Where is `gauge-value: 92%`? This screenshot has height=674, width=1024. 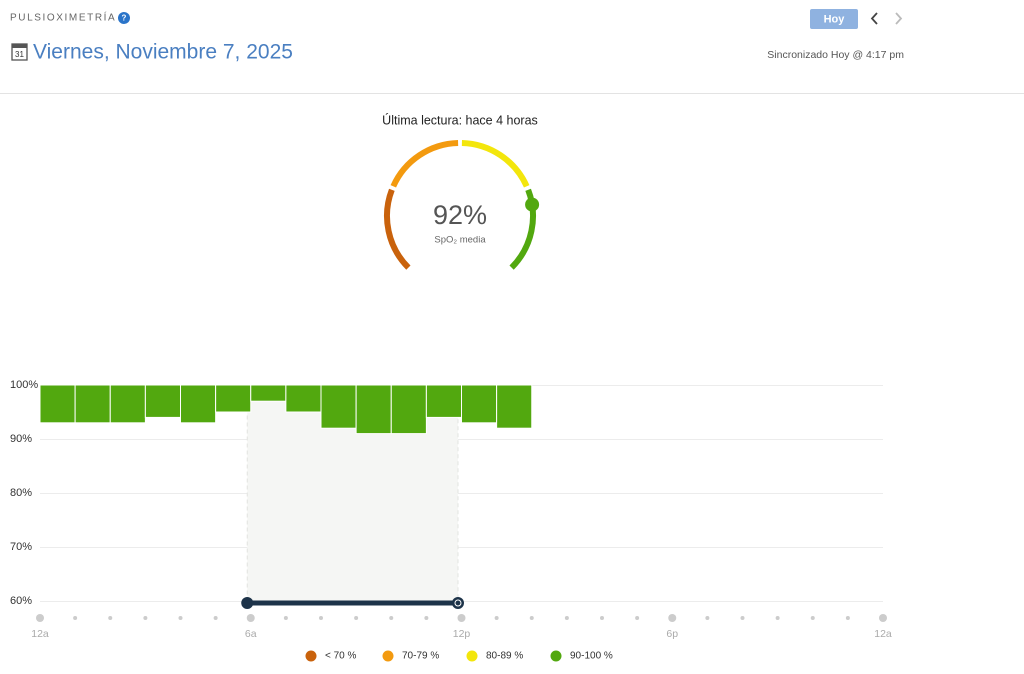
gauge-value: 92% is located at coordinates (460, 215).